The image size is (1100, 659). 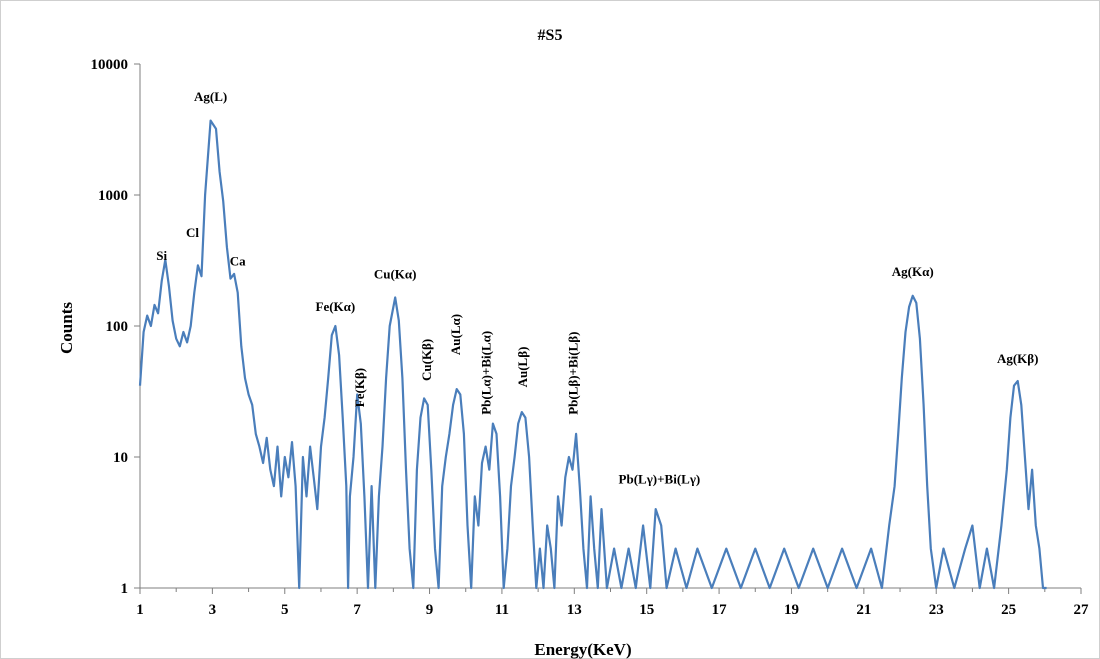 I want to click on x-tick-label: 7, so click(x=357, y=610).